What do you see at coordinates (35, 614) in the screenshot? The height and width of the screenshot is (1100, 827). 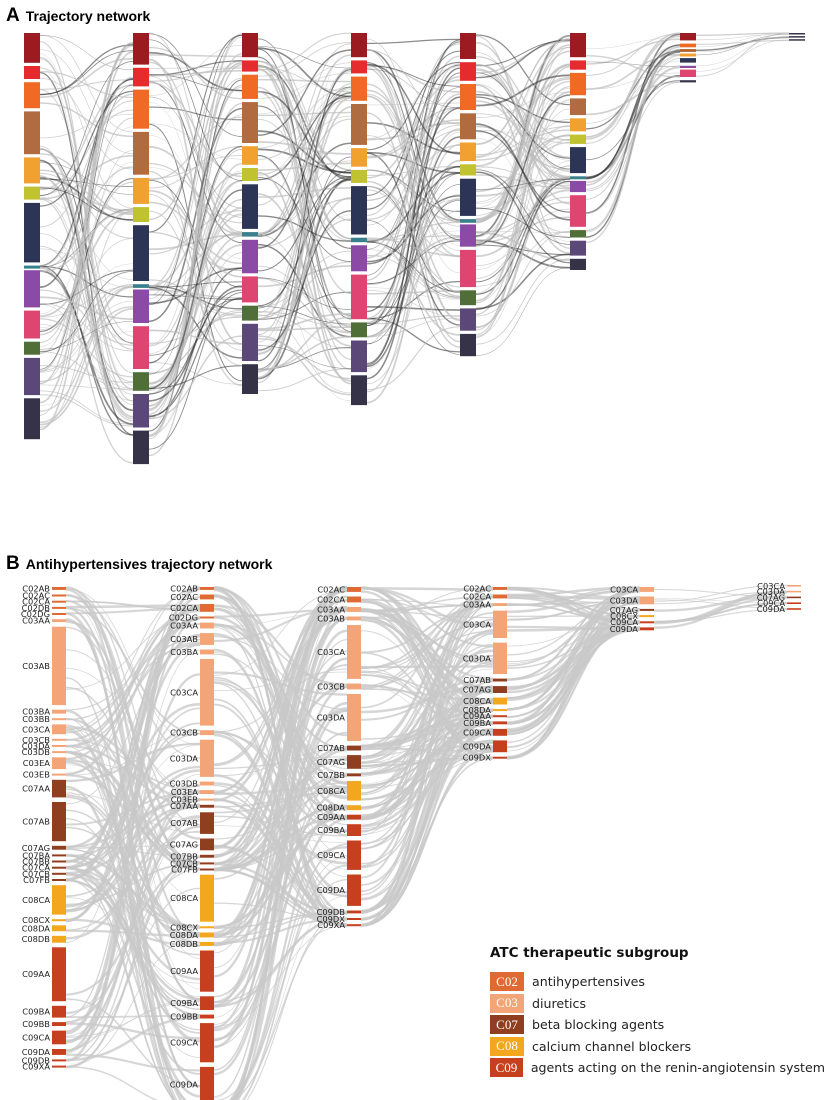 I see `panel-b-node-label: C02DG` at bounding box center [35, 614].